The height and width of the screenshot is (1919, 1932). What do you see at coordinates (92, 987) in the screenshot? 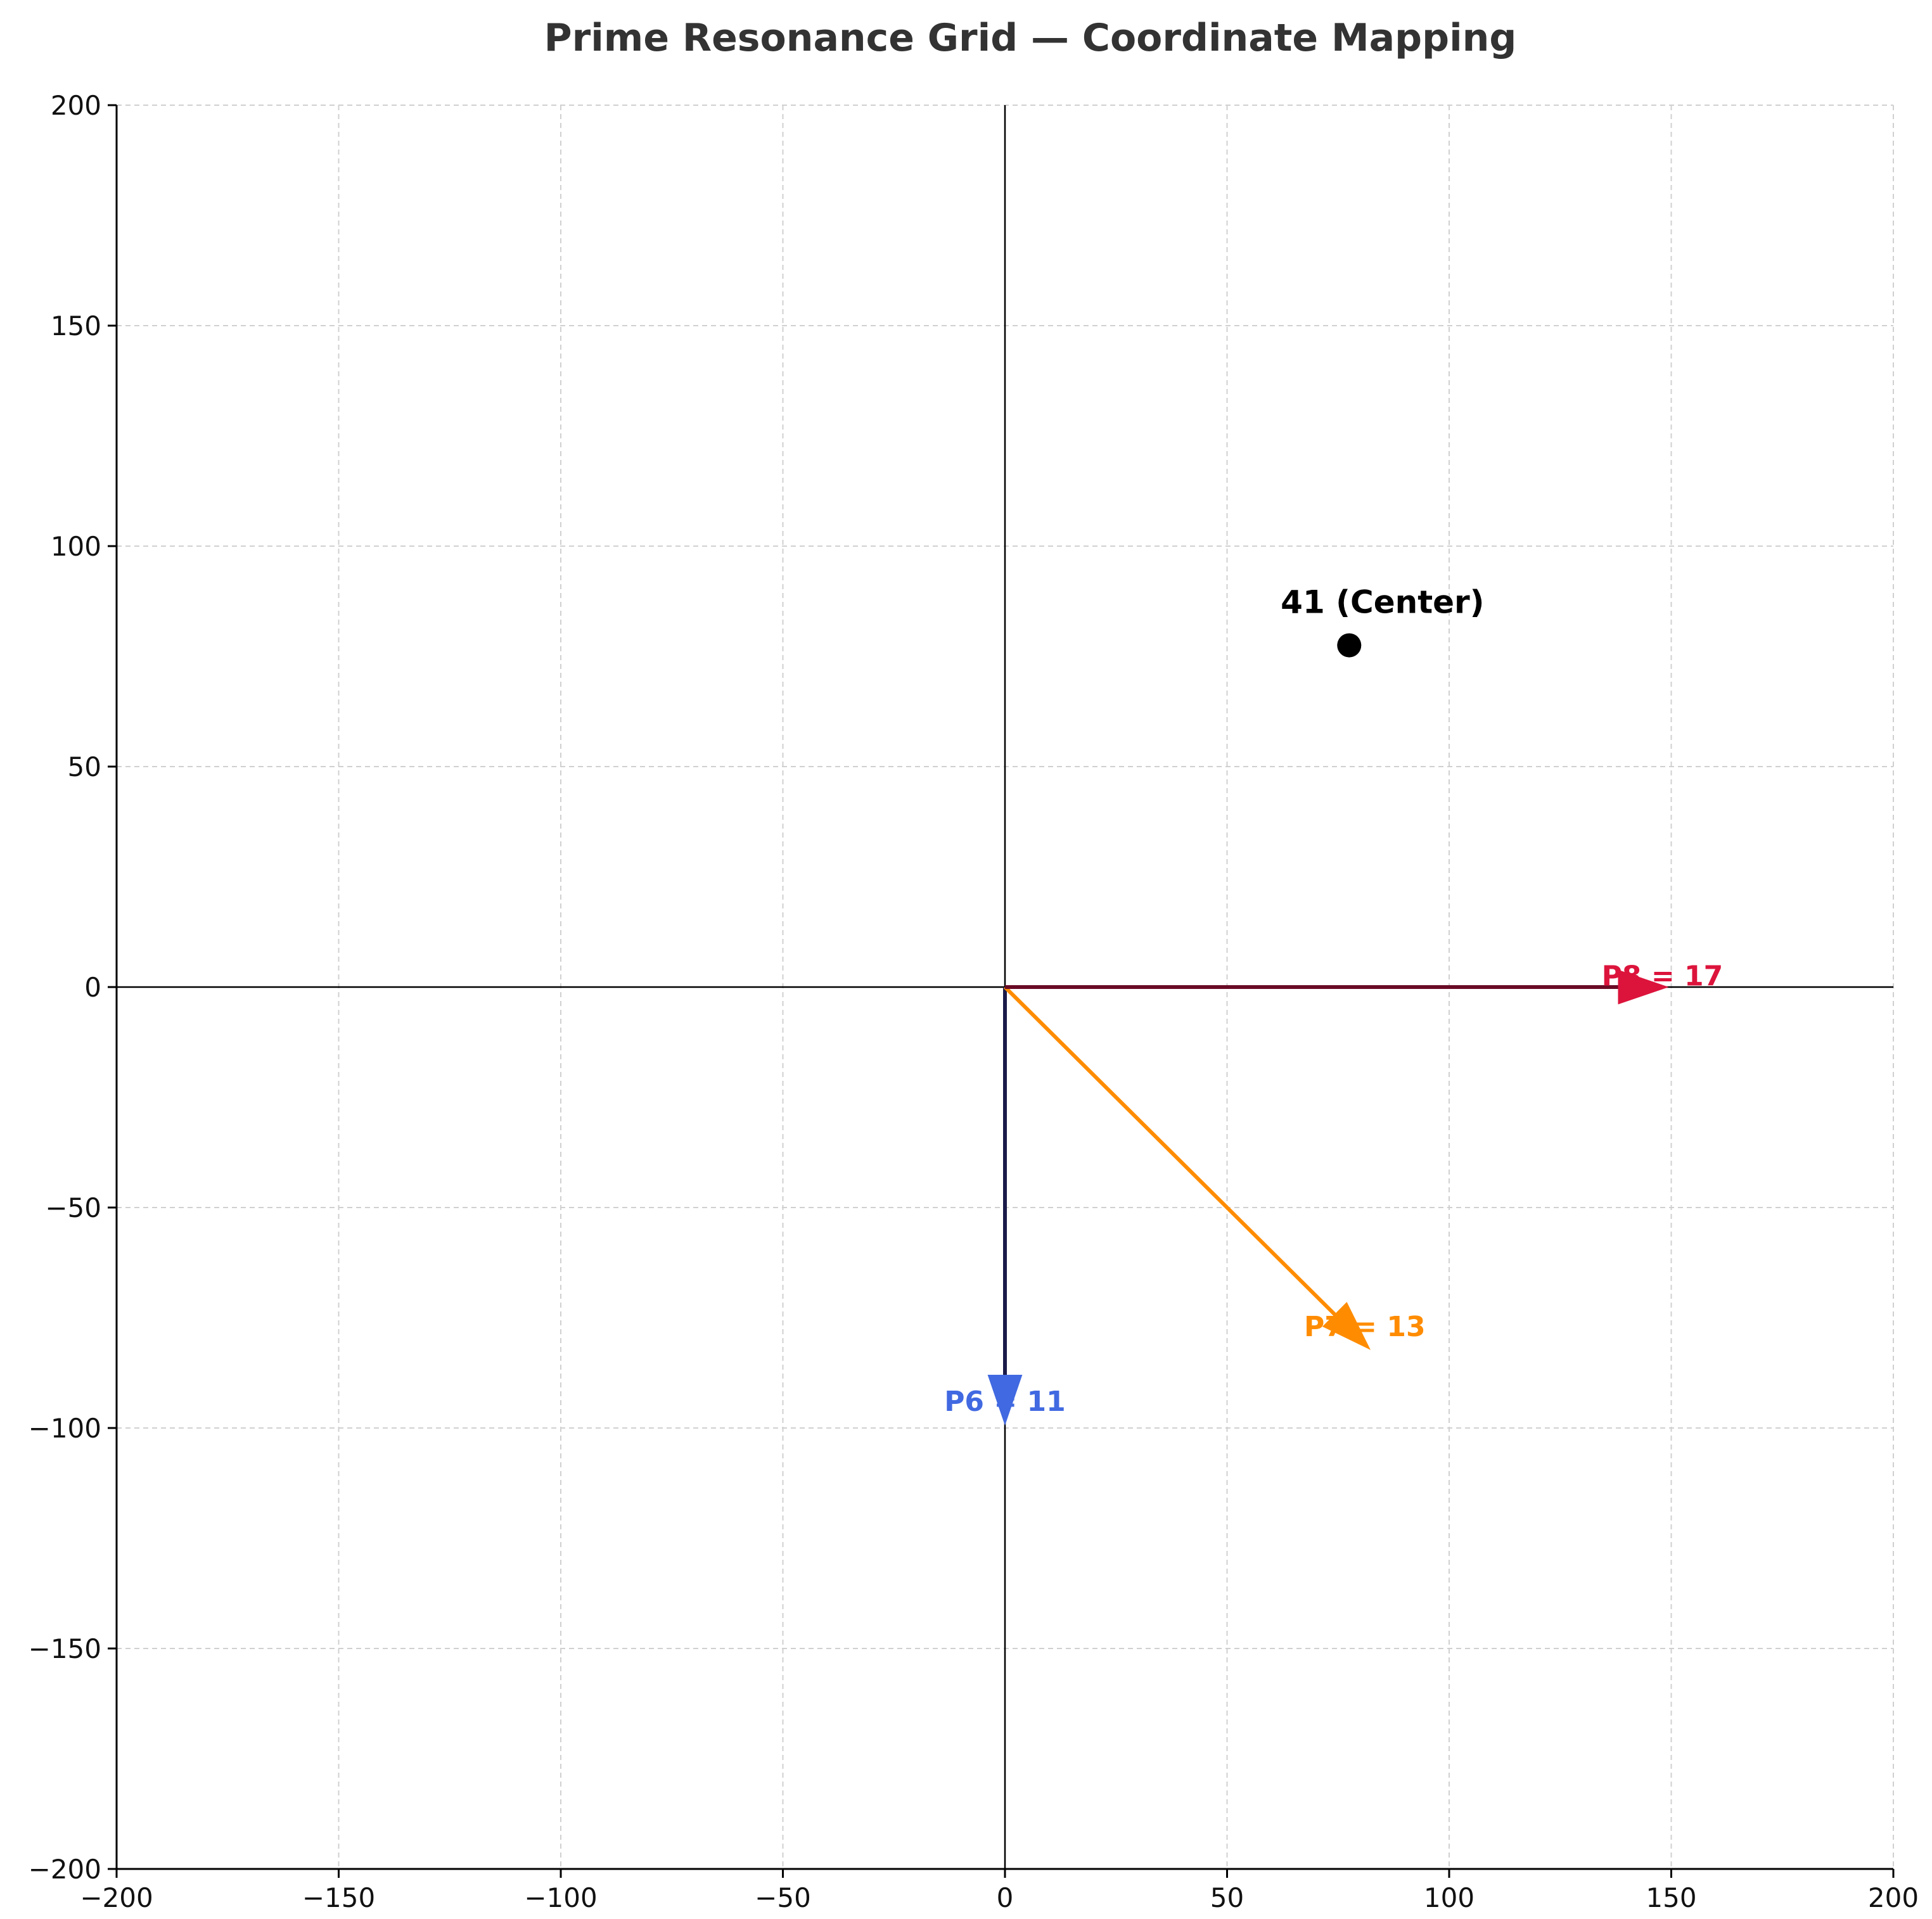
I see `y-tick-label: 0` at bounding box center [92, 987].